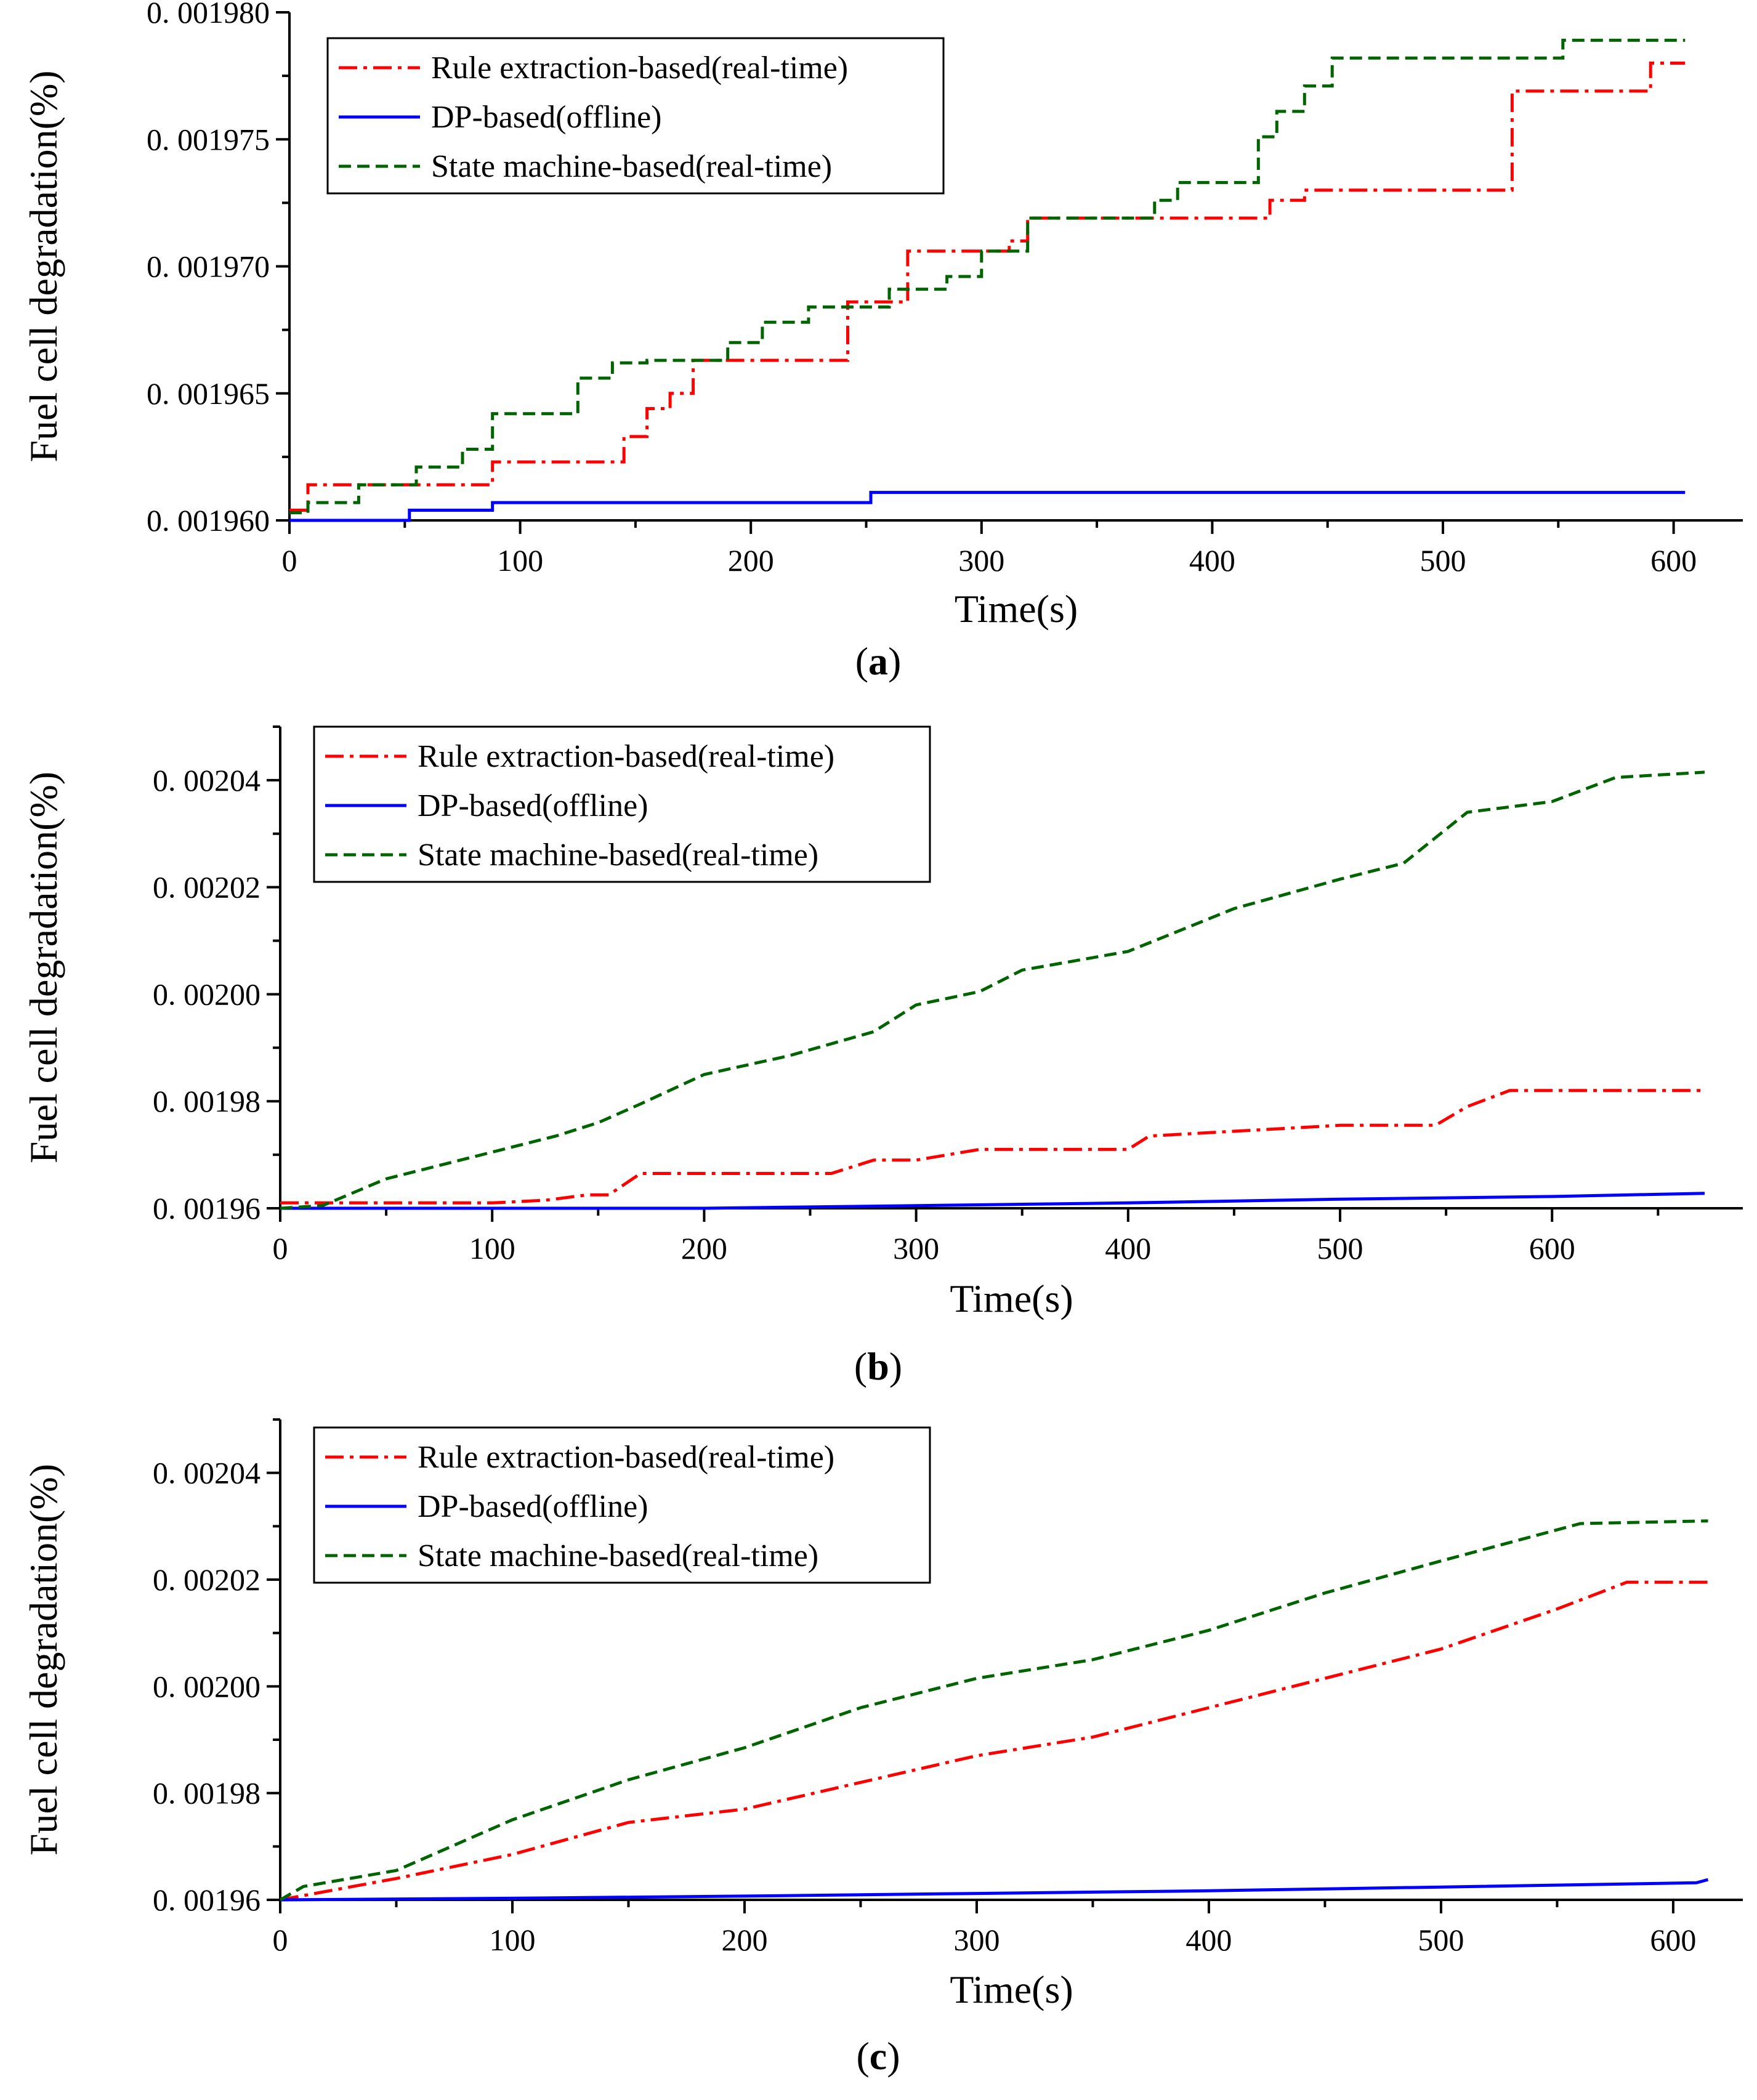 The image size is (1757, 2100). What do you see at coordinates (878, 1366) in the screenshot?
I see `panel-label: (b)` at bounding box center [878, 1366].